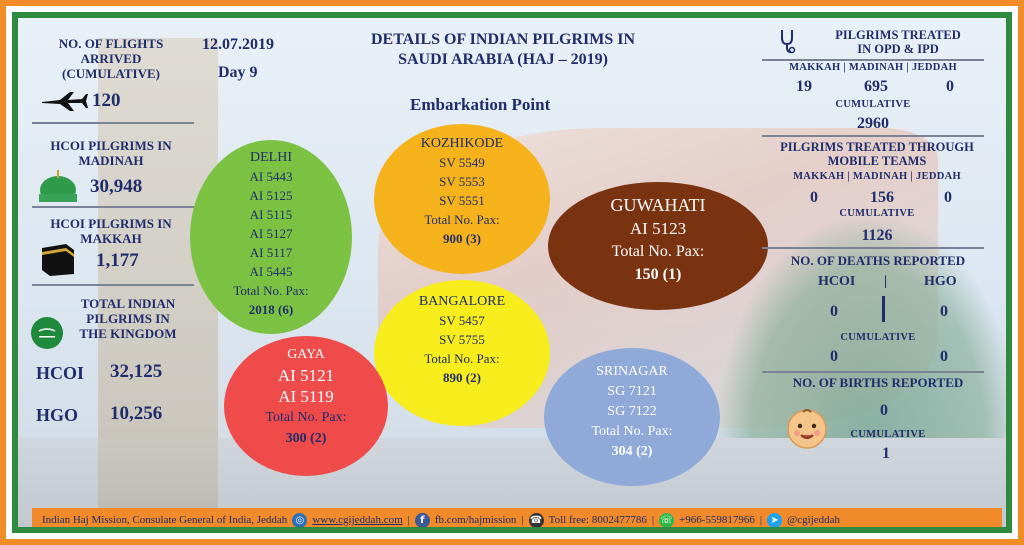 The width and height of the screenshot is (1024, 545). What do you see at coordinates (117, 260) in the screenshot?
I see `makkah-value: 1,177` at bounding box center [117, 260].